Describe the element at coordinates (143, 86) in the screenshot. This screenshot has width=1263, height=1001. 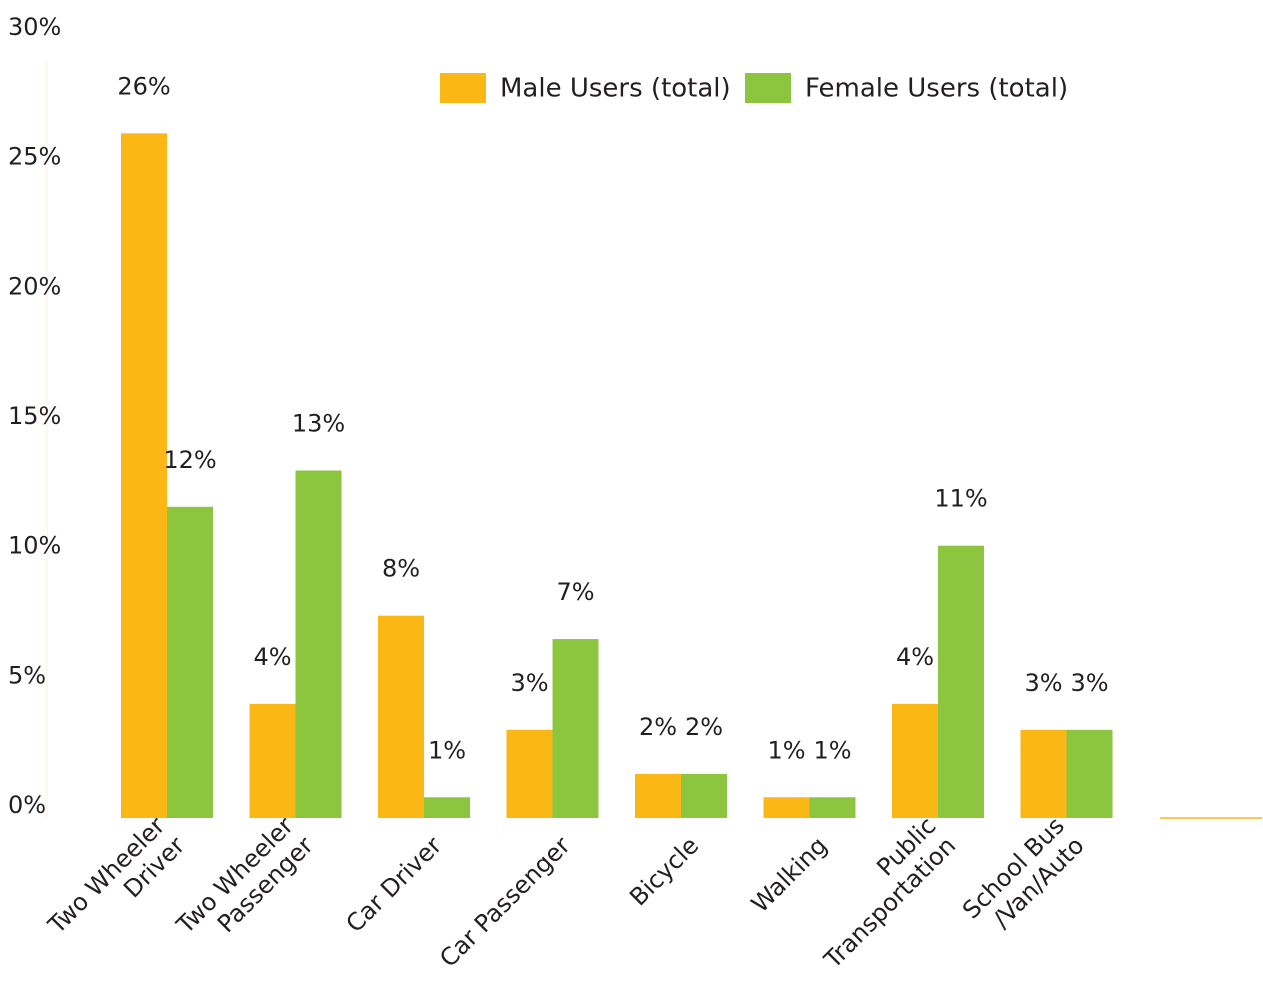
I see `data-label: 26%` at that location.